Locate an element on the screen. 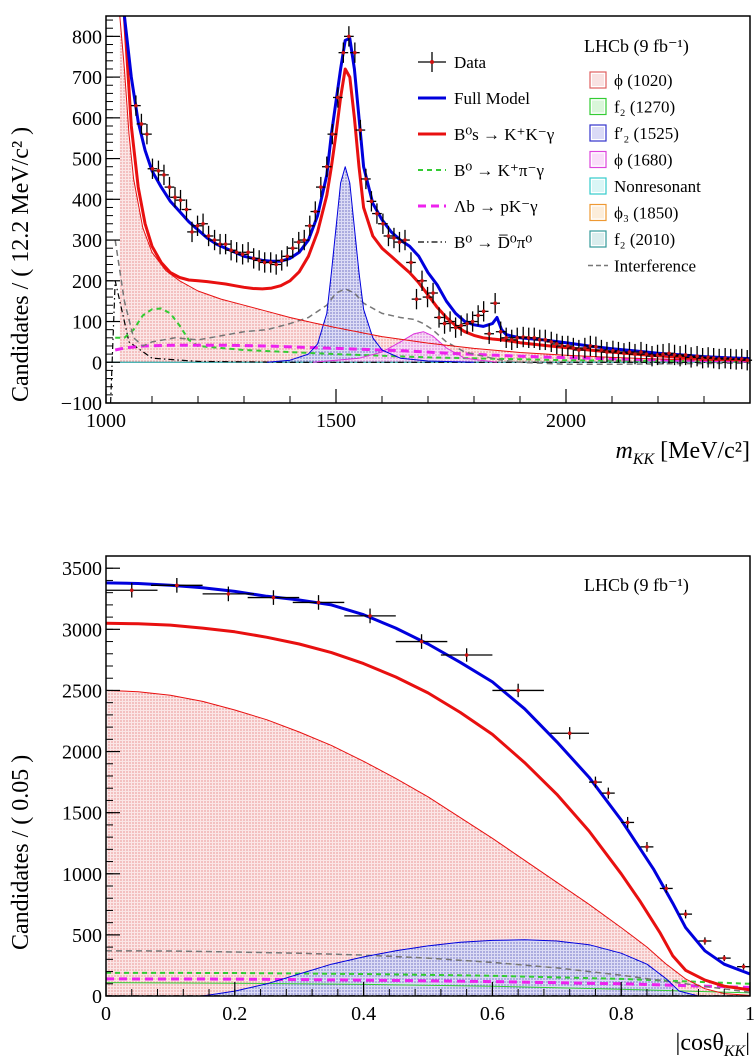  legend-entry: B⁰ → K⁺π⁻γ is located at coordinates (481, 170).